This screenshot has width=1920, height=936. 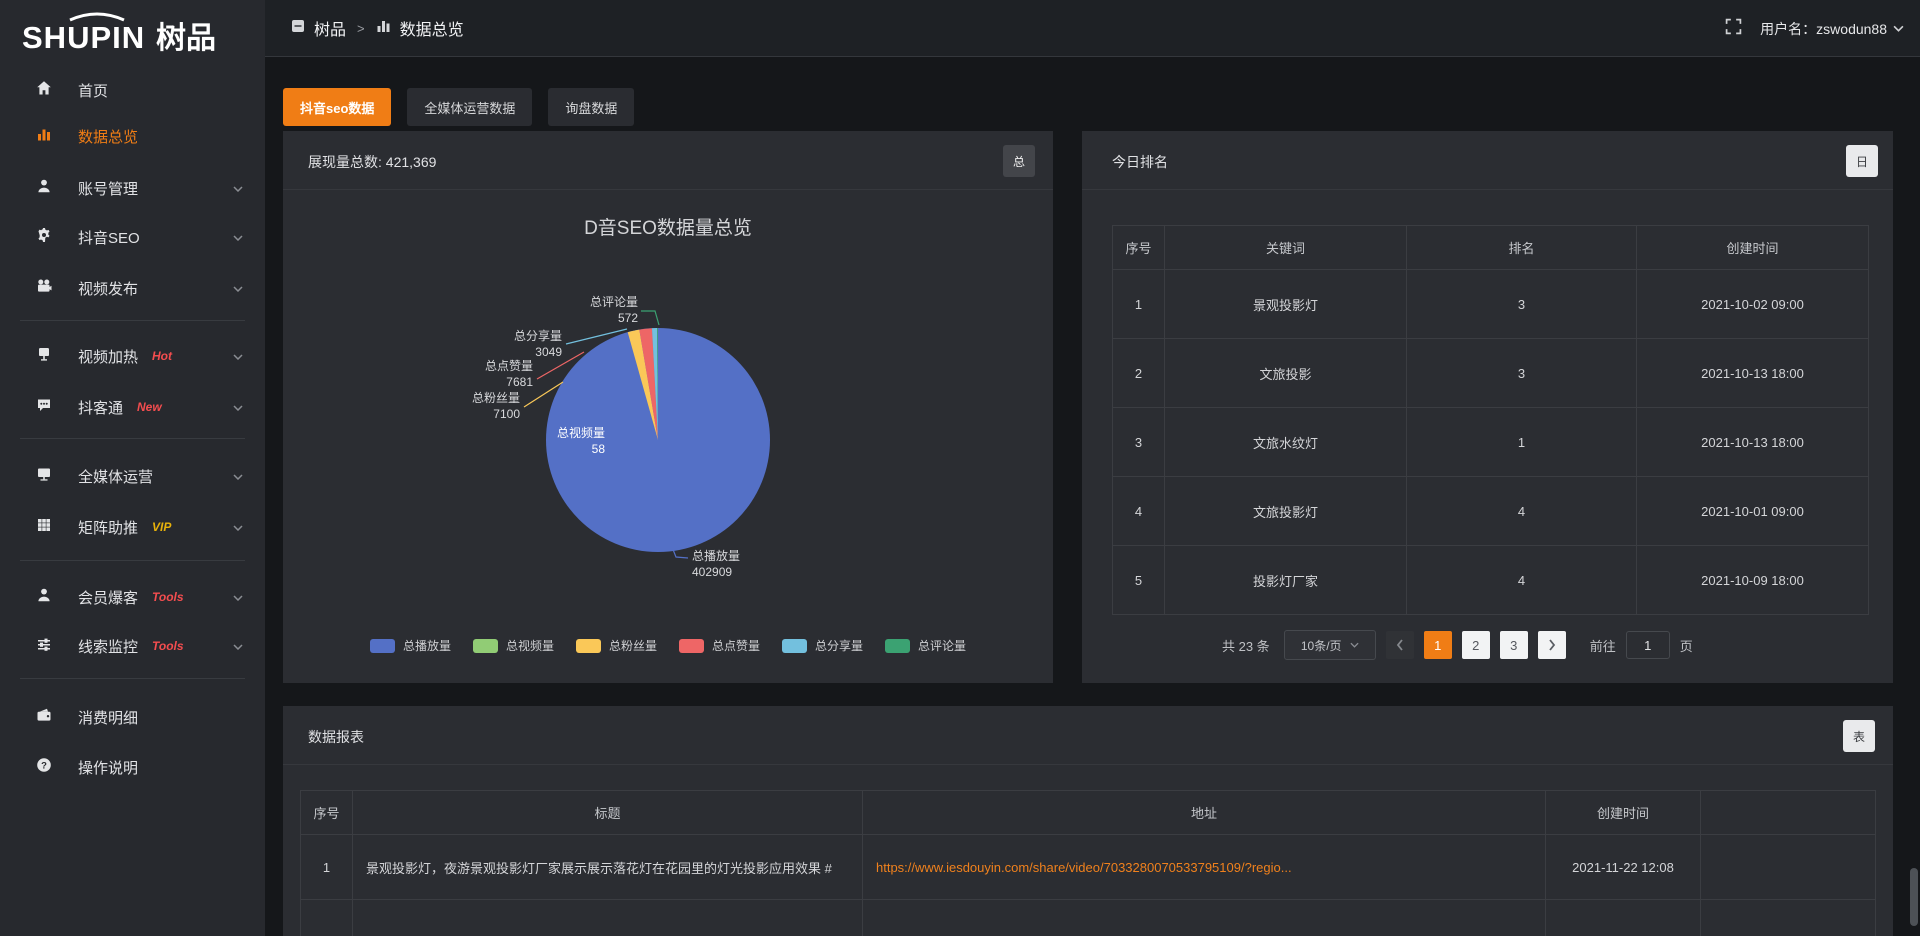 What do you see at coordinates (607, 867) in the screenshot?
I see `video-title-cell: 景观投影灯，夜游景观投影灯厂家展示展示落花灯在花园里的灯光投影应用效果 #` at bounding box center [607, 867].